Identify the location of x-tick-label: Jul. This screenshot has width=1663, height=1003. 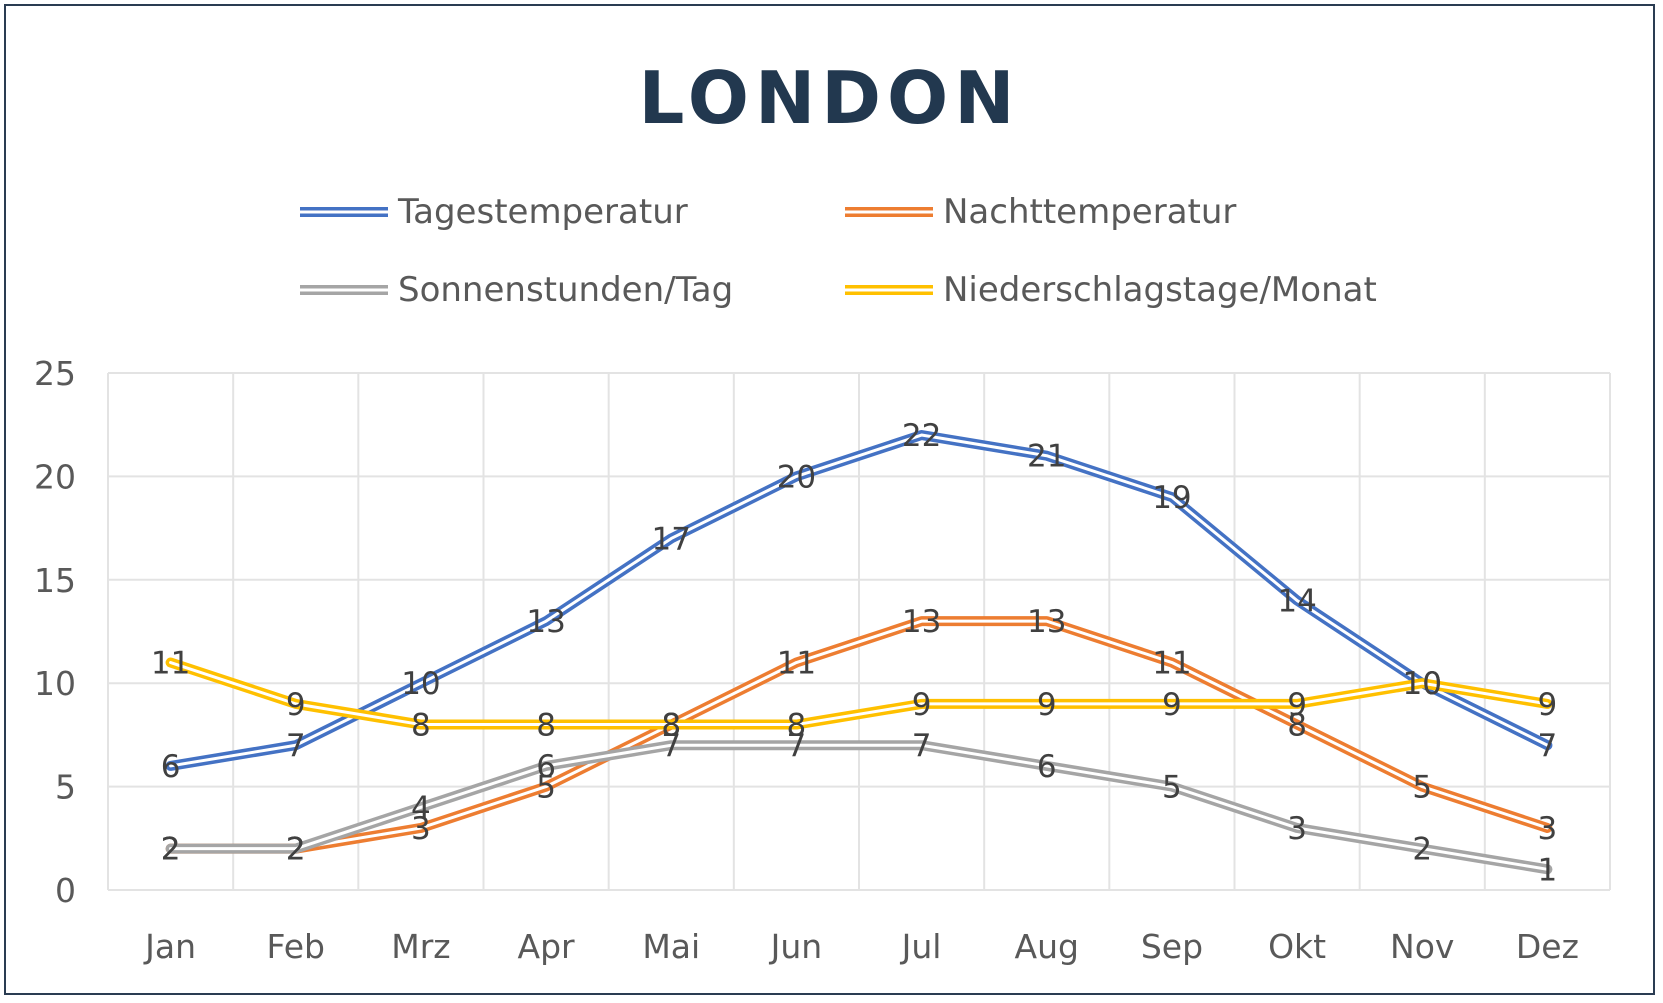
(921, 946).